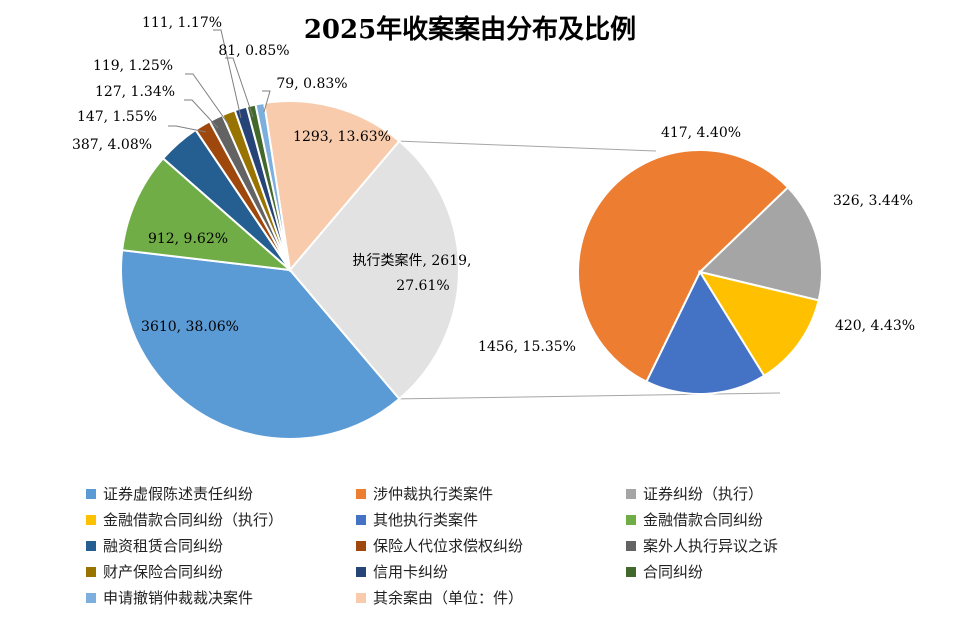 The height and width of the screenshot is (642, 956). I want to click on legend-item: 涉仲裁执行类案件, so click(491, 493).